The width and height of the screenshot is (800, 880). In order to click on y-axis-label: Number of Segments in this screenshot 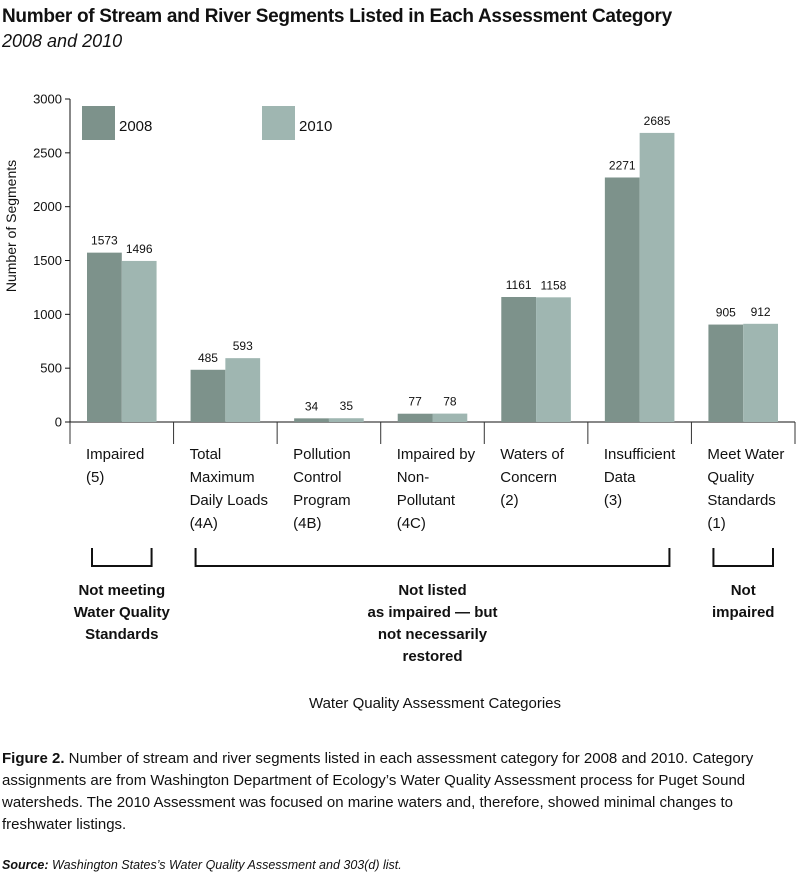, I will do `click(11, 226)`.